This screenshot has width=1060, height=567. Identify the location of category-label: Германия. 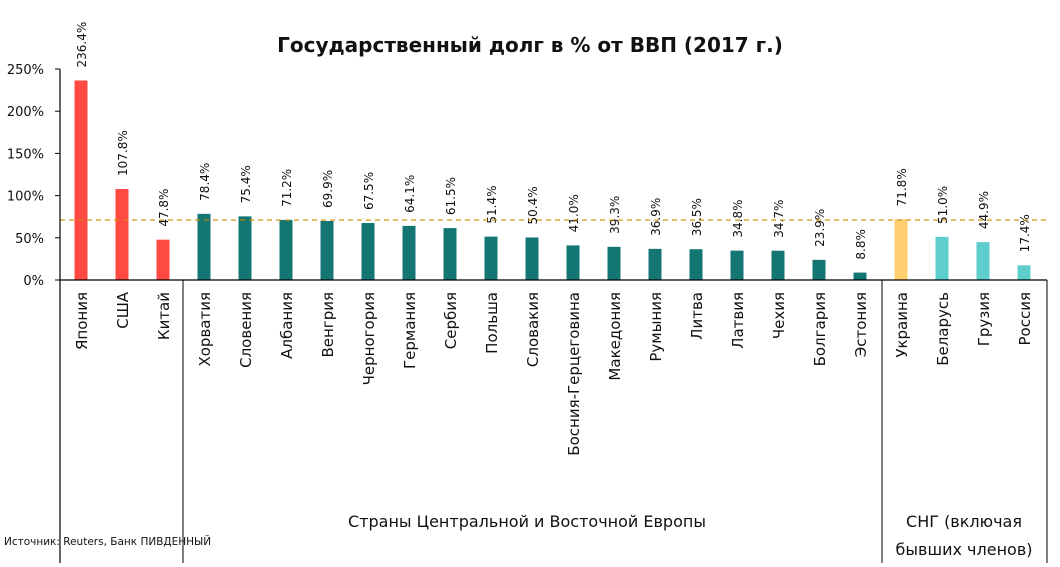
(410, 330).